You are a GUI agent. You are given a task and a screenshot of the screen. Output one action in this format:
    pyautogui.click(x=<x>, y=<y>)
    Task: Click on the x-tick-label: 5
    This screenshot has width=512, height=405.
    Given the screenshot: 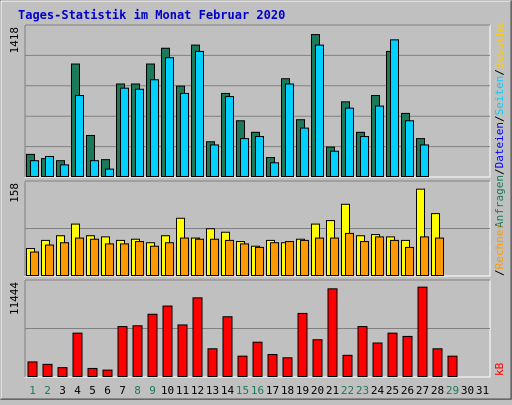 What is the action you would take?
    pyautogui.click(x=92, y=390)
    